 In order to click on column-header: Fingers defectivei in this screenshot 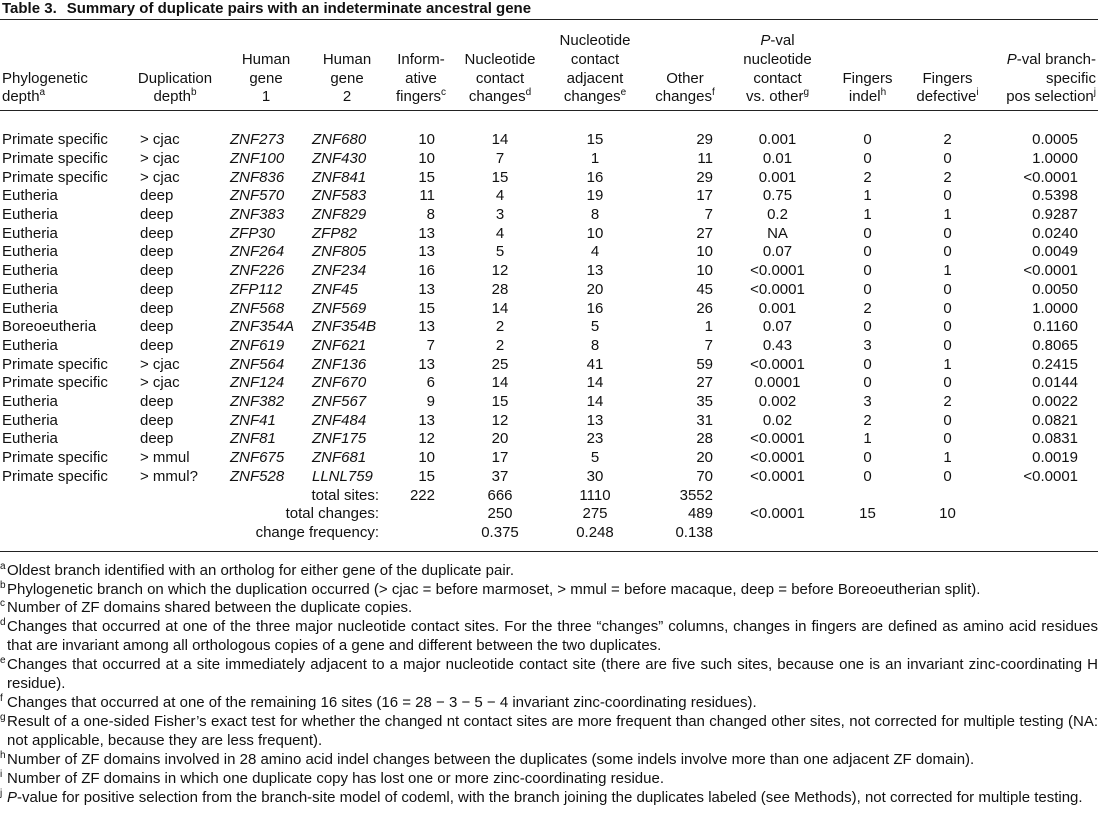, I will do `click(947, 66)`.